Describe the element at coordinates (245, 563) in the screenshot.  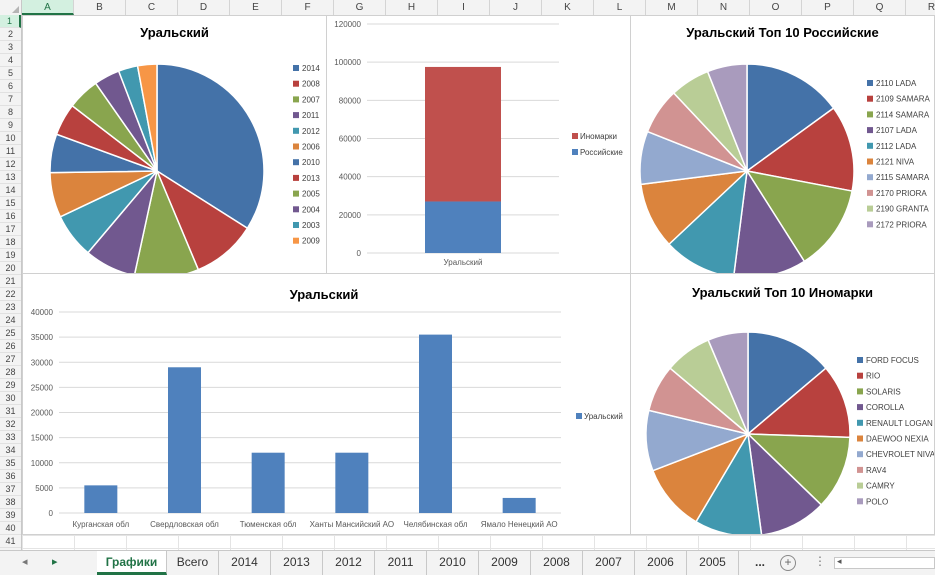
I see `sheet-tab-2014: 2014` at that location.